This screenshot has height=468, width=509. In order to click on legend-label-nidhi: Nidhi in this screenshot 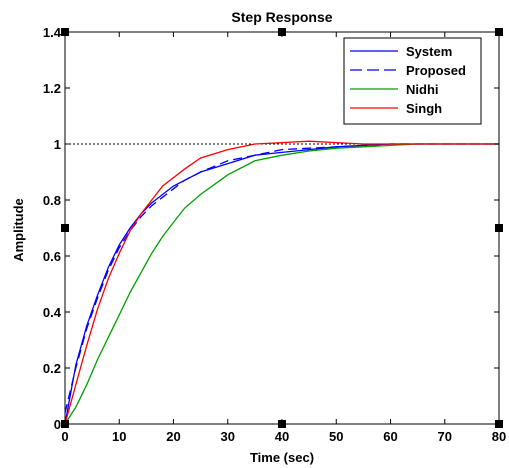, I will do `click(422, 89)`.